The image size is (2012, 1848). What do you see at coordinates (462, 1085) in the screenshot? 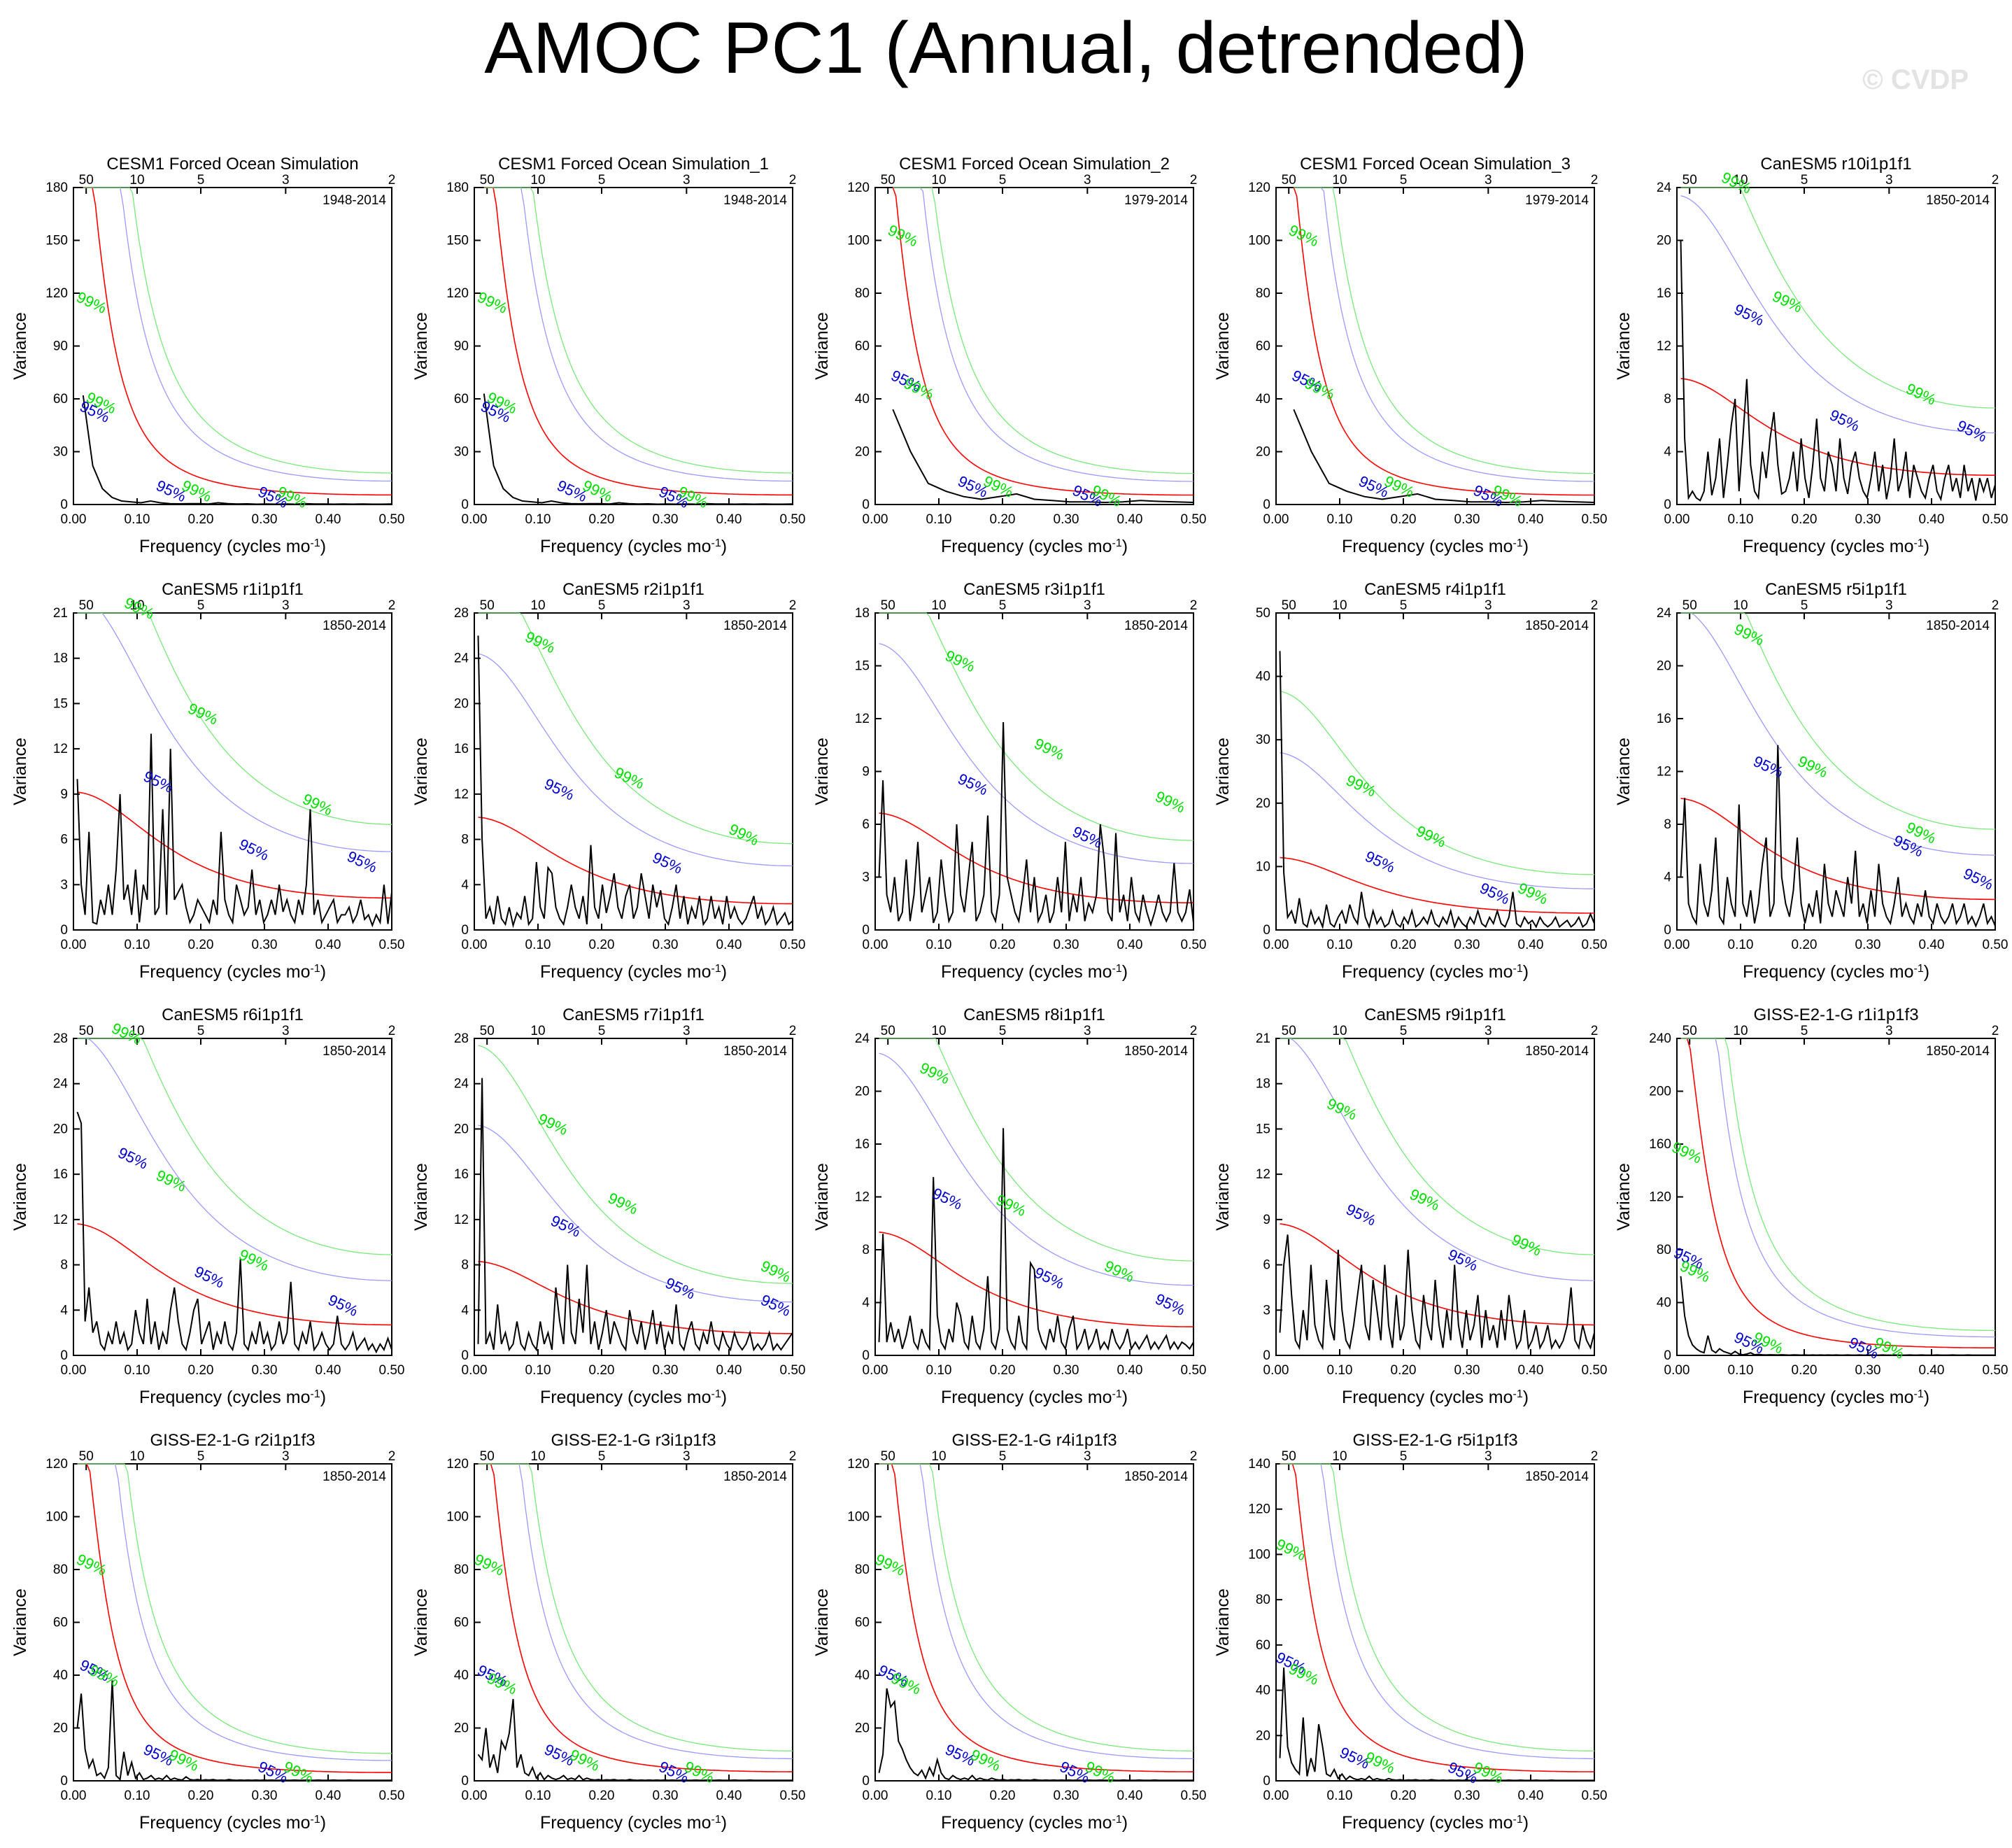
I see `y-tick-label: 24` at bounding box center [462, 1085].